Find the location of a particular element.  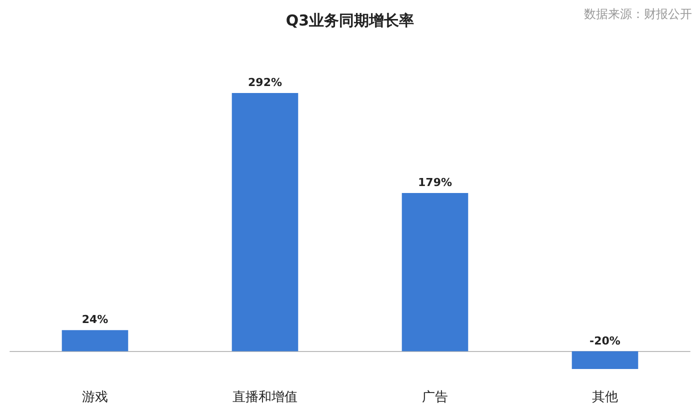

source-note: 数据来源：财报公开 is located at coordinates (638, 14).